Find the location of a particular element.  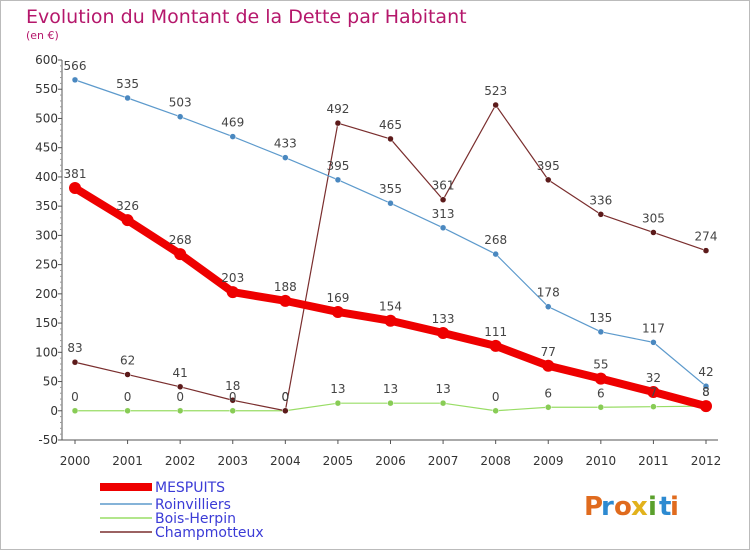

x-tick-label: 2006 is located at coordinates (390, 461).